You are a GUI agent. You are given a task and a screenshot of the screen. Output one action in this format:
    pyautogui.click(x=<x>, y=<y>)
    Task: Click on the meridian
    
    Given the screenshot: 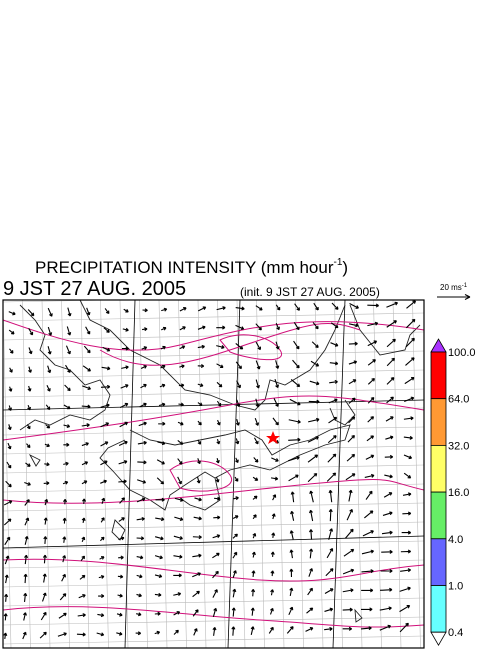 What is the action you would take?
    pyautogui.click(x=234, y=474)
    